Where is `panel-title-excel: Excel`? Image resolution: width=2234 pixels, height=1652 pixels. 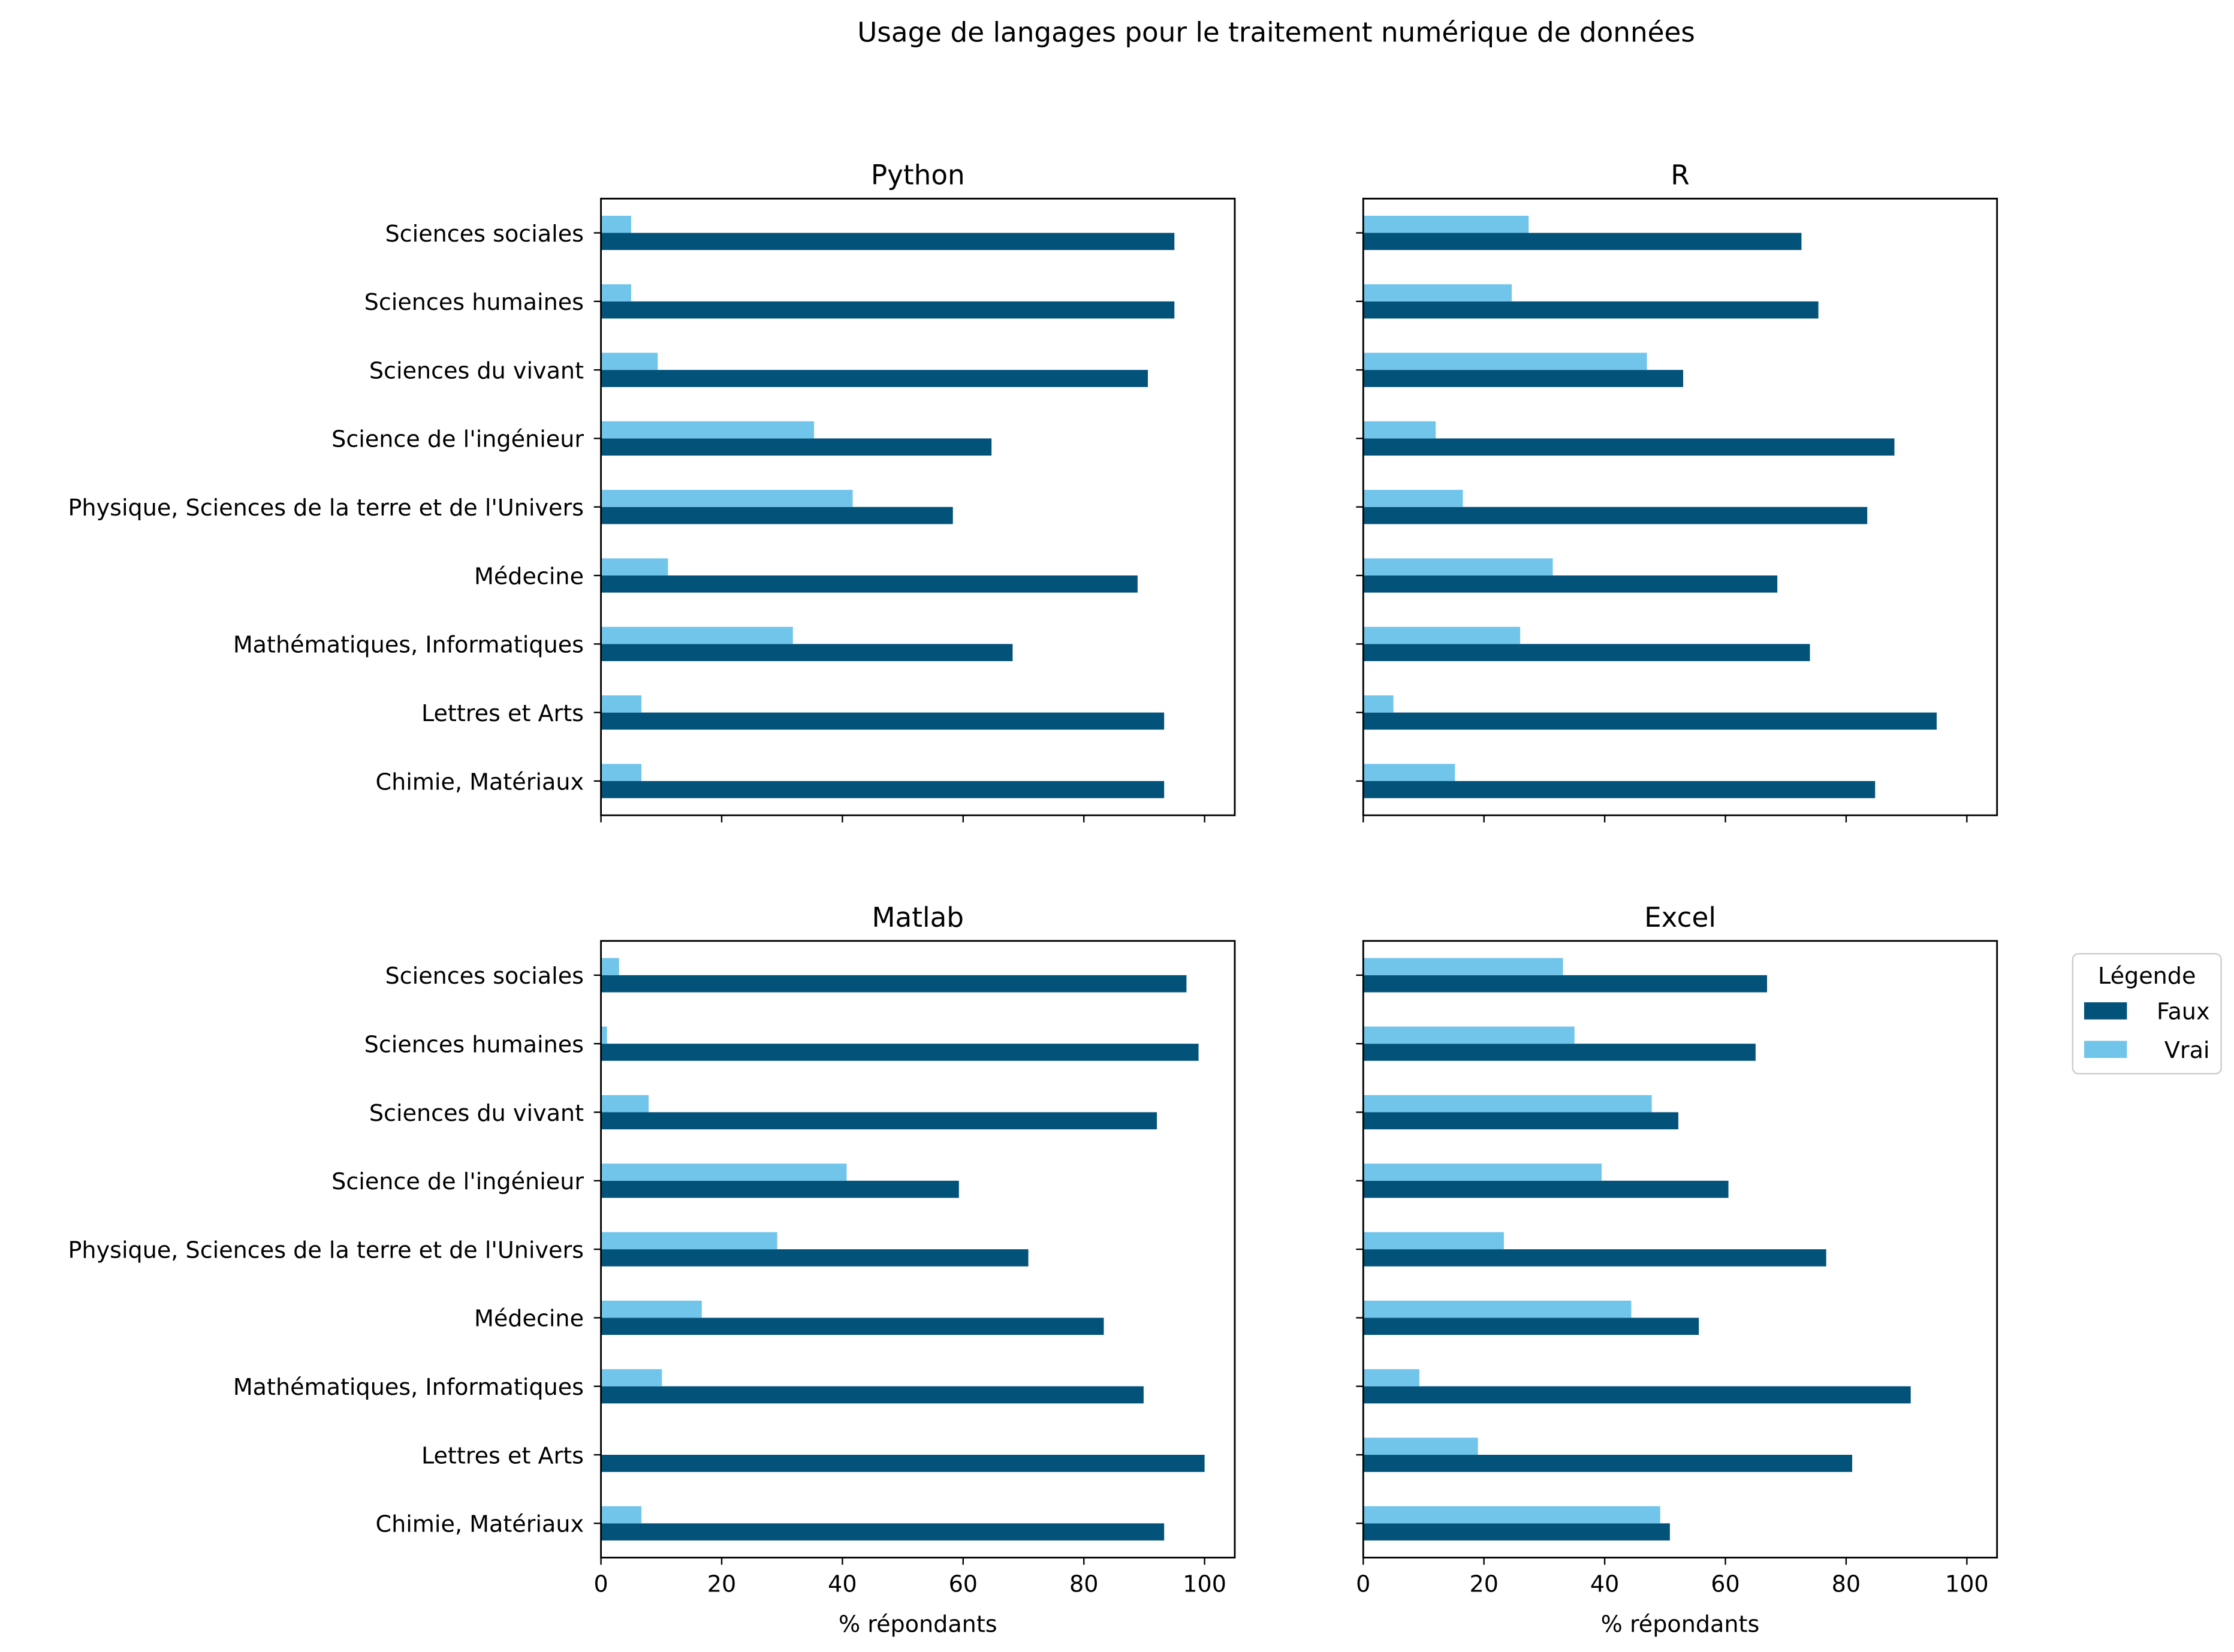
panel-title-excel: Excel is located at coordinates (1680, 917).